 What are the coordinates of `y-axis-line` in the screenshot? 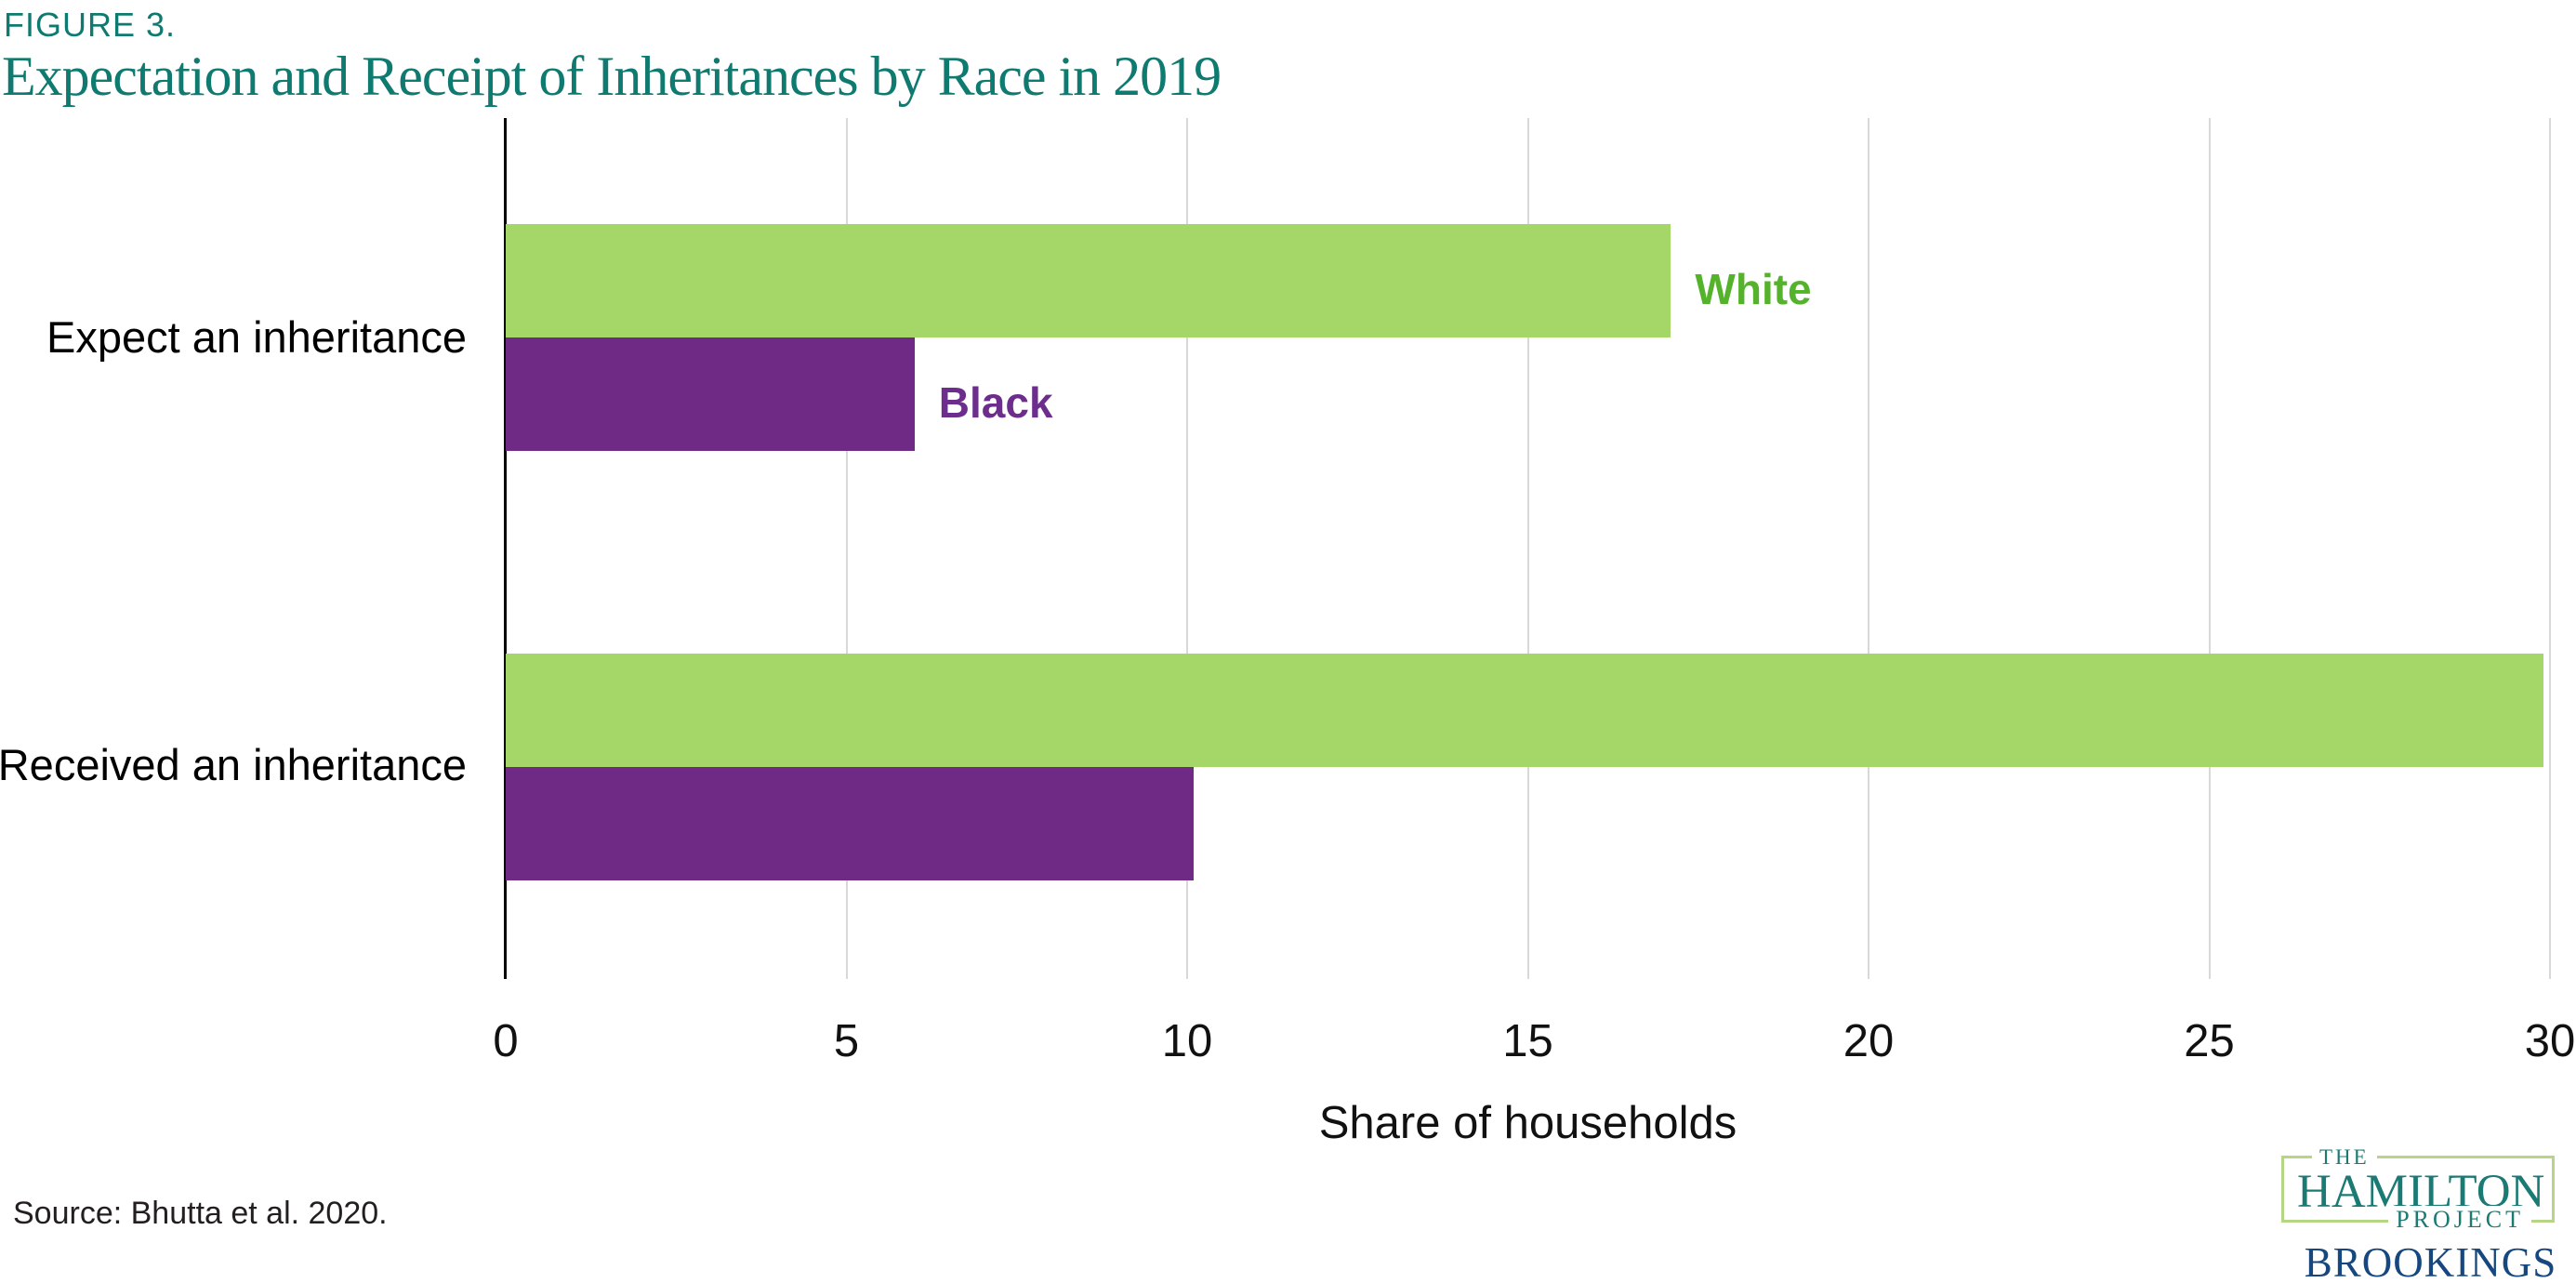 It's located at (505, 548).